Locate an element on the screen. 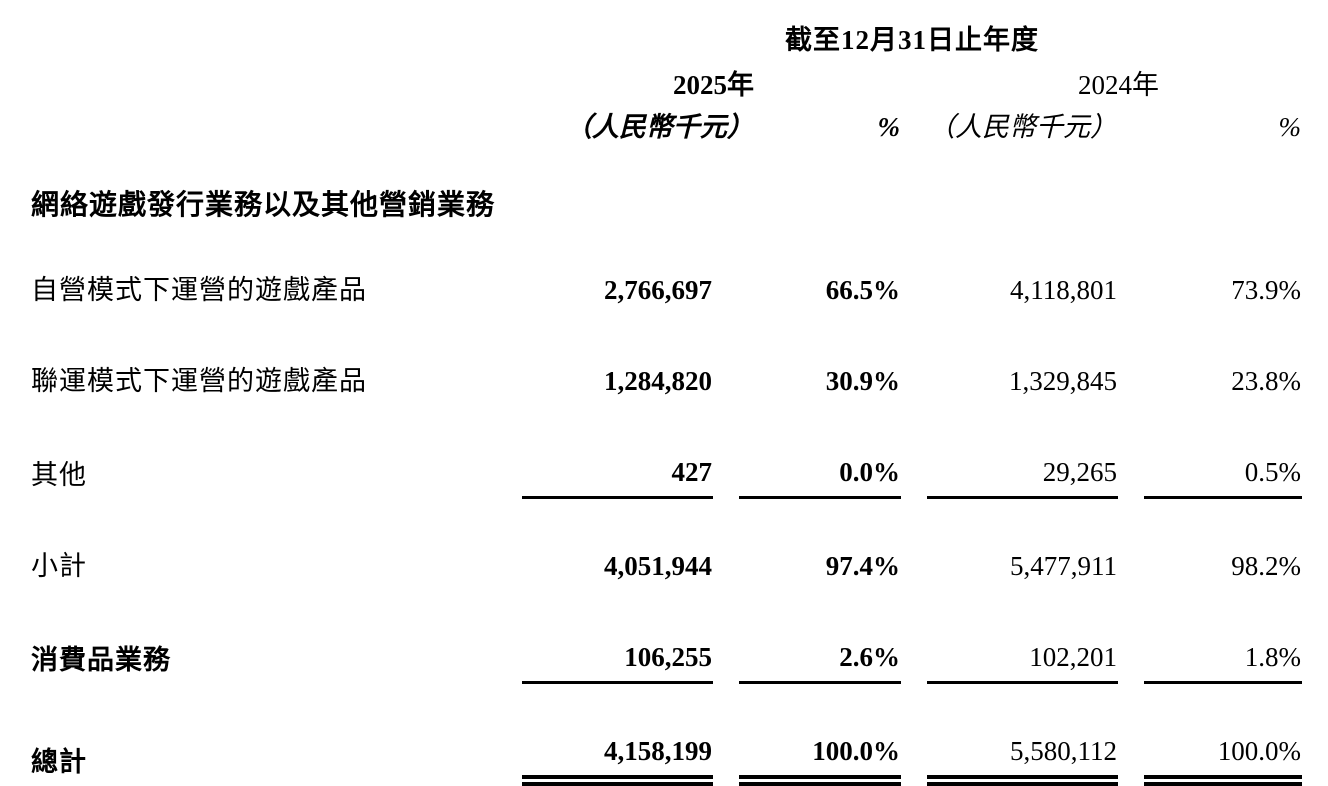  value-2024: 5,580,112 is located at coordinates (1022, 735).